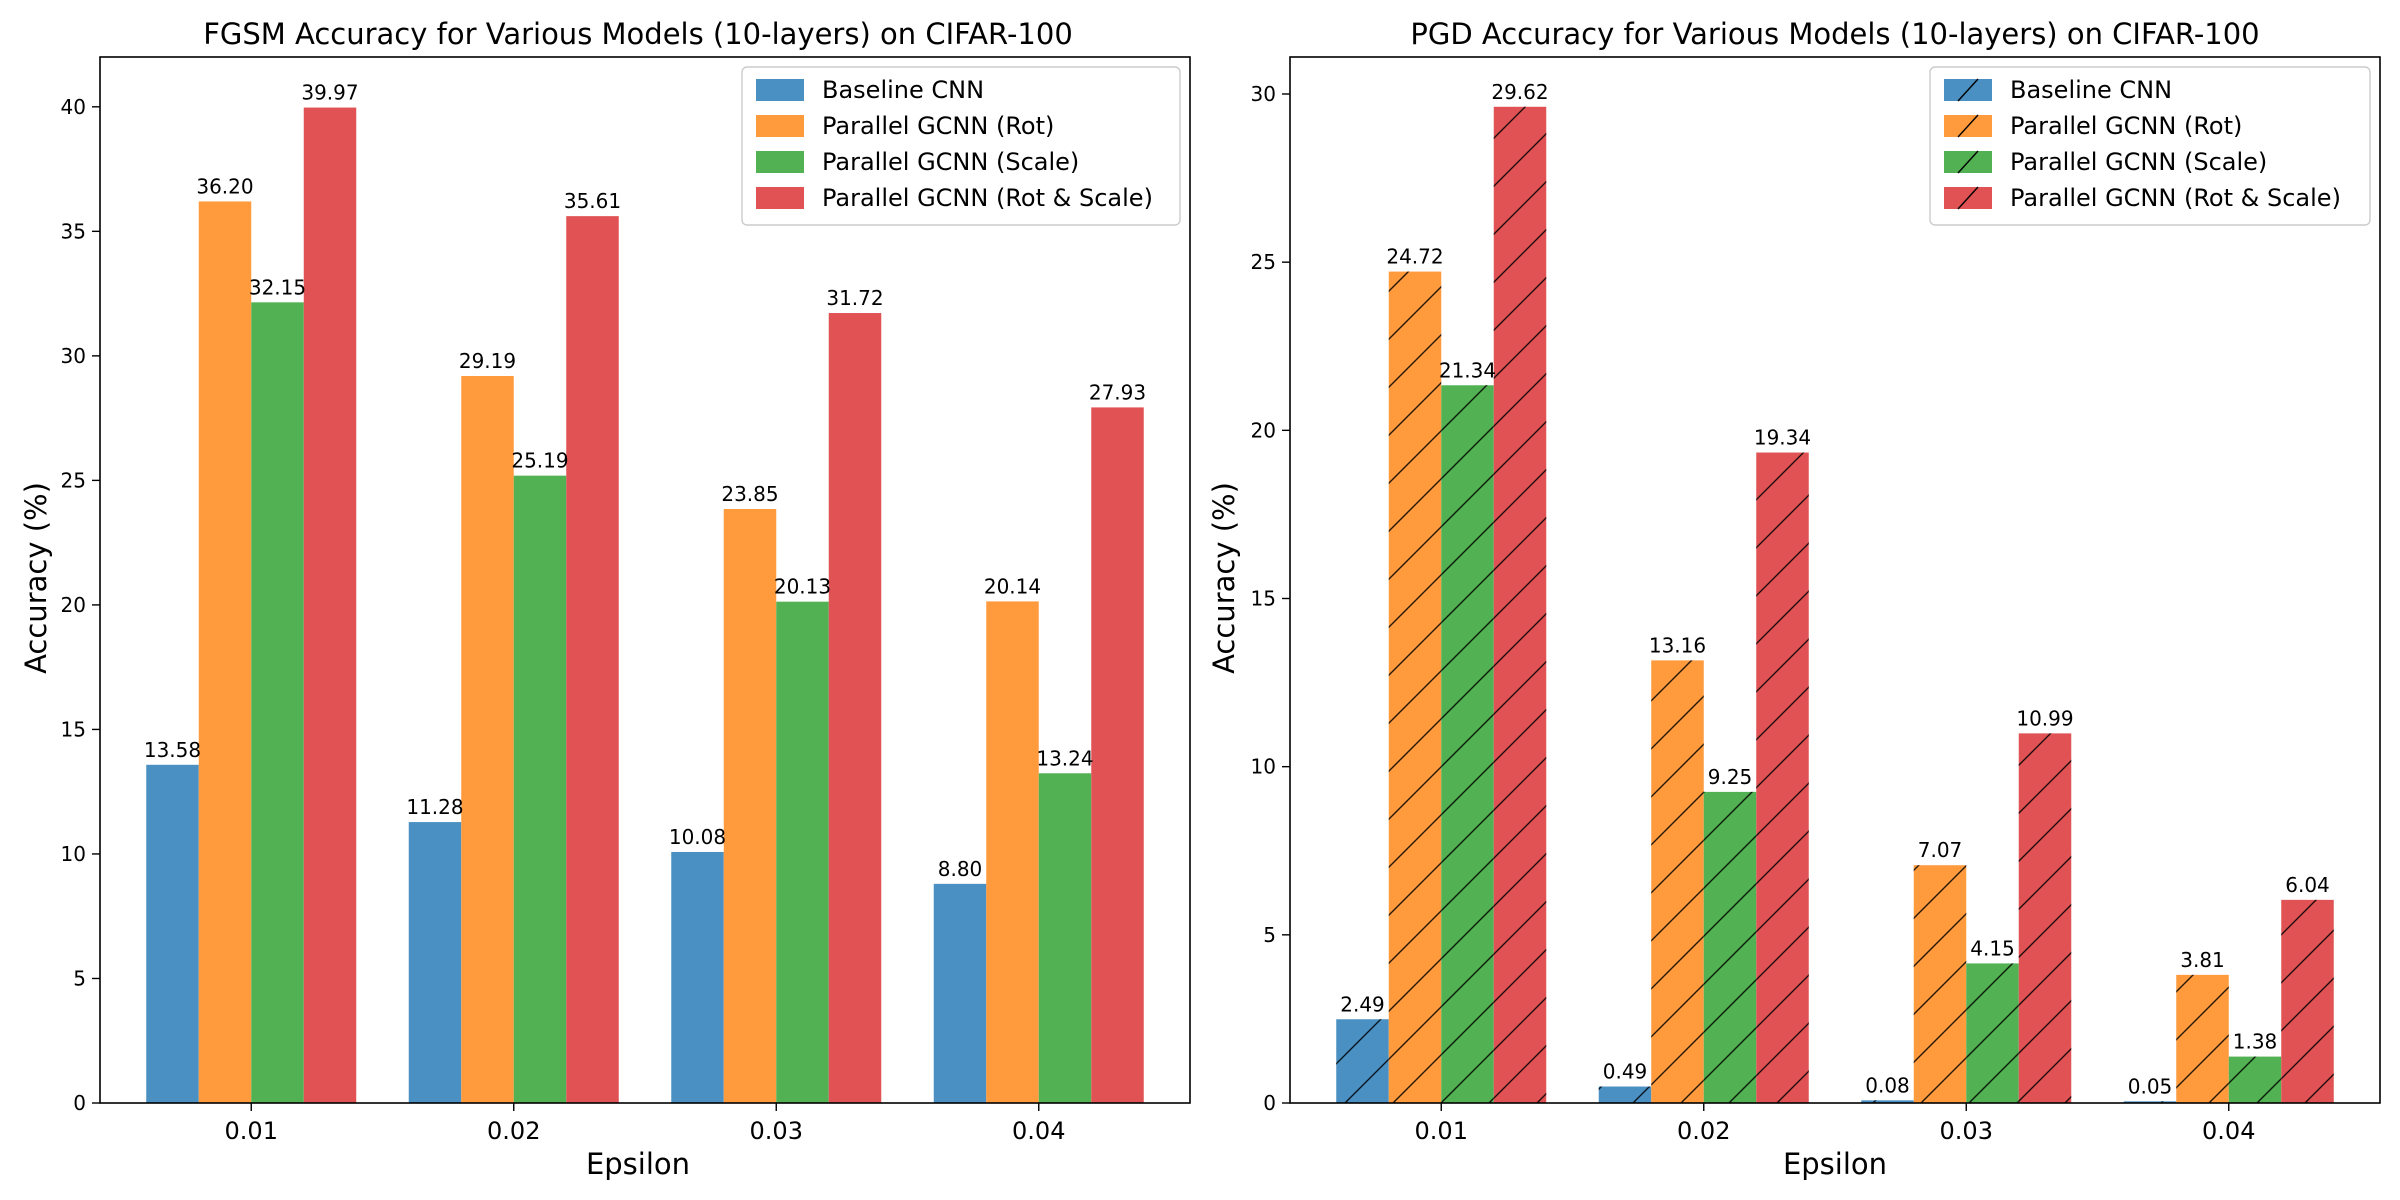 The image size is (2400, 1200). I want to click on data-label-parallel-gcnn-rot-0-02: 13.16, so click(1677, 645).